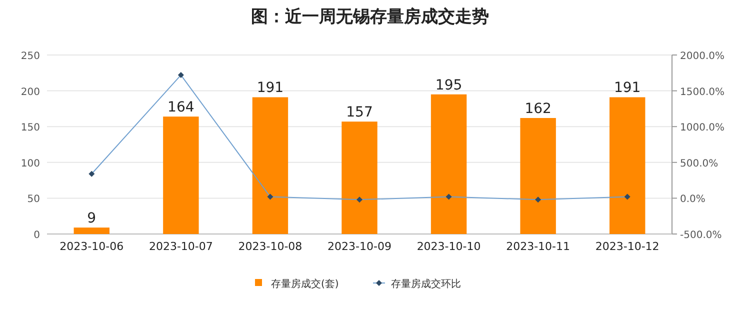 The image size is (740, 312). Describe the element at coordinates (30, 92) in the screenshot. I see `y-tick-label: 200` at that location.